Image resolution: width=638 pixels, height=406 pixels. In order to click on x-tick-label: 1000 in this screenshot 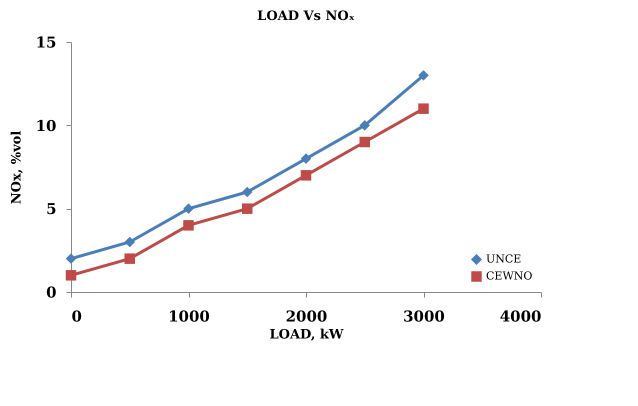, I will do `click(189, 317)`.